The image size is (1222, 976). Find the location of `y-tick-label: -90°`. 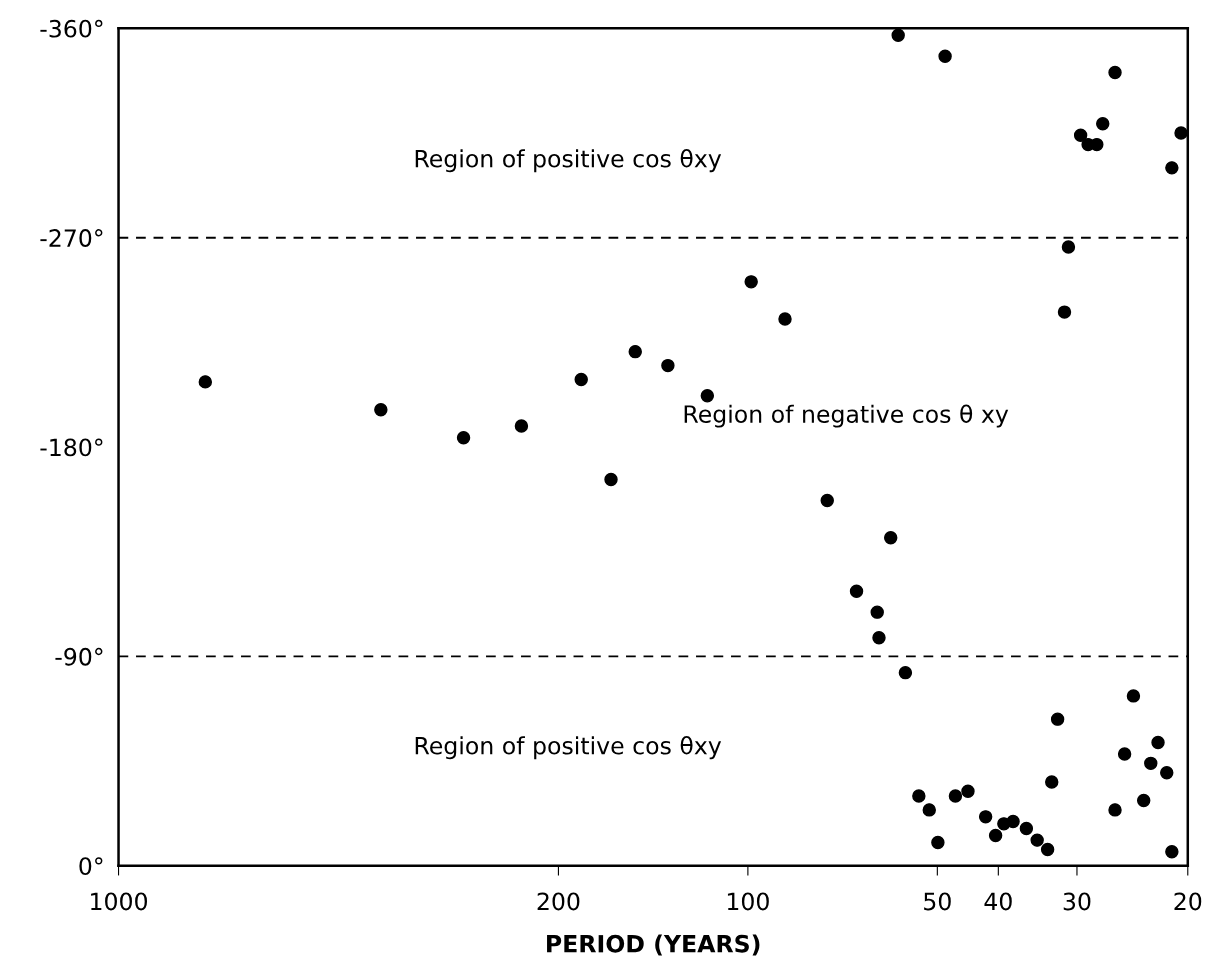

y-tick-label: -90° is located at coordinates (79, 656).